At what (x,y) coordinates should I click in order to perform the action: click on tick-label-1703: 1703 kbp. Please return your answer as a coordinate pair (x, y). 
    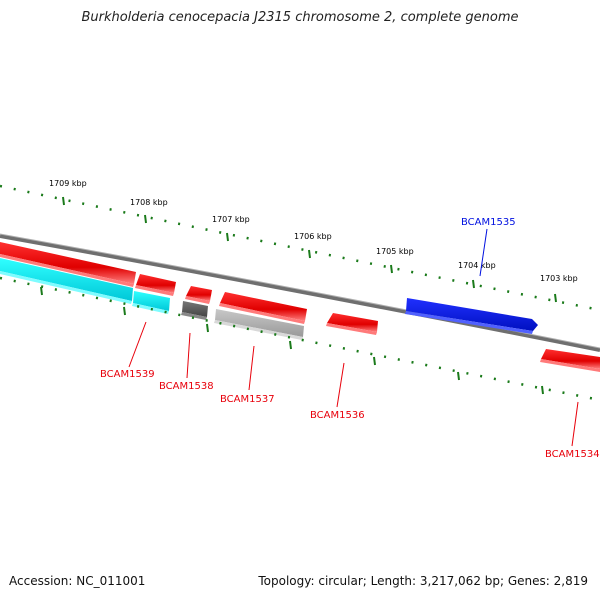
    Looking at the image, I should click on (559, 278).